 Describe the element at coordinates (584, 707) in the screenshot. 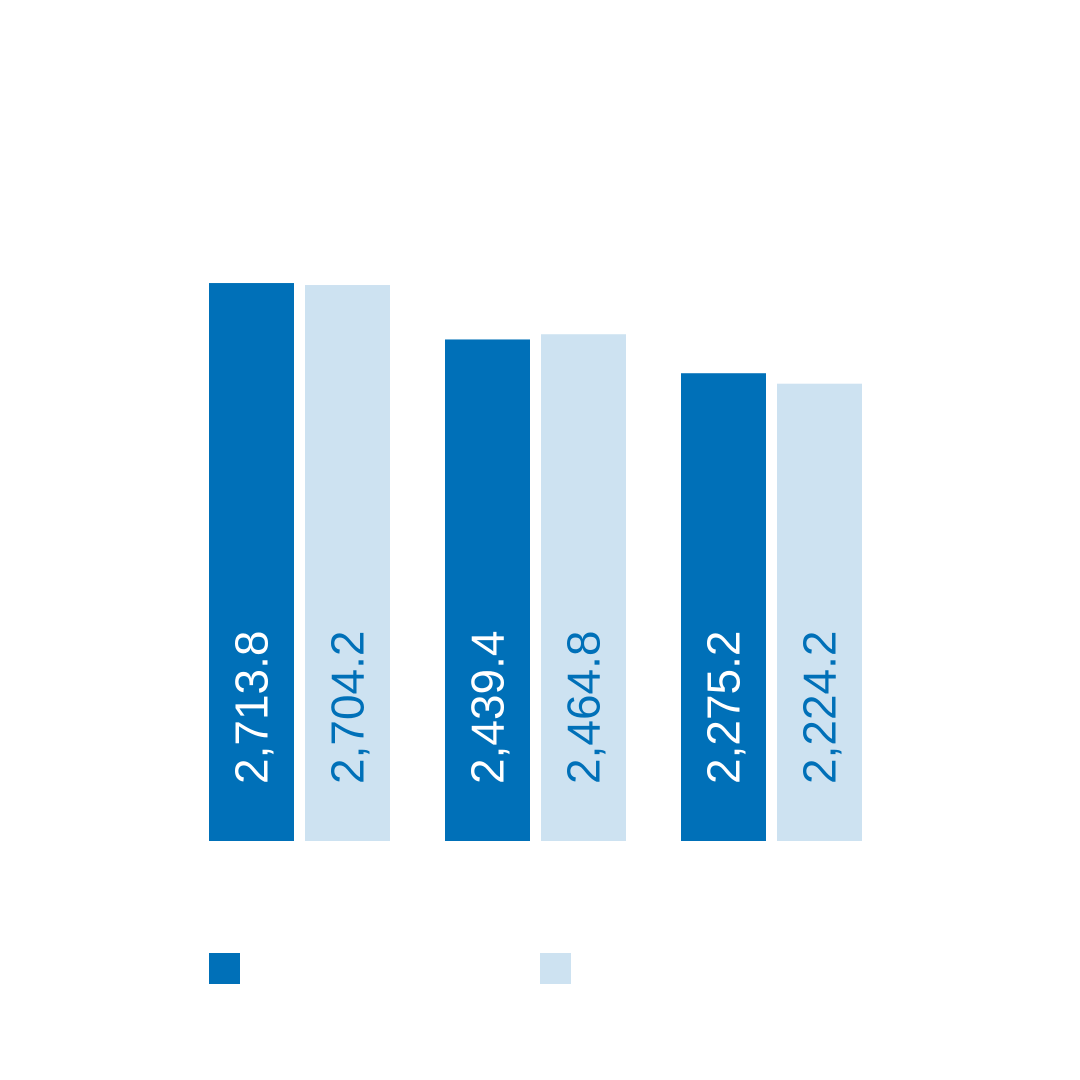

I see `bar-label-series2-group2: 2,464.8` at that location.